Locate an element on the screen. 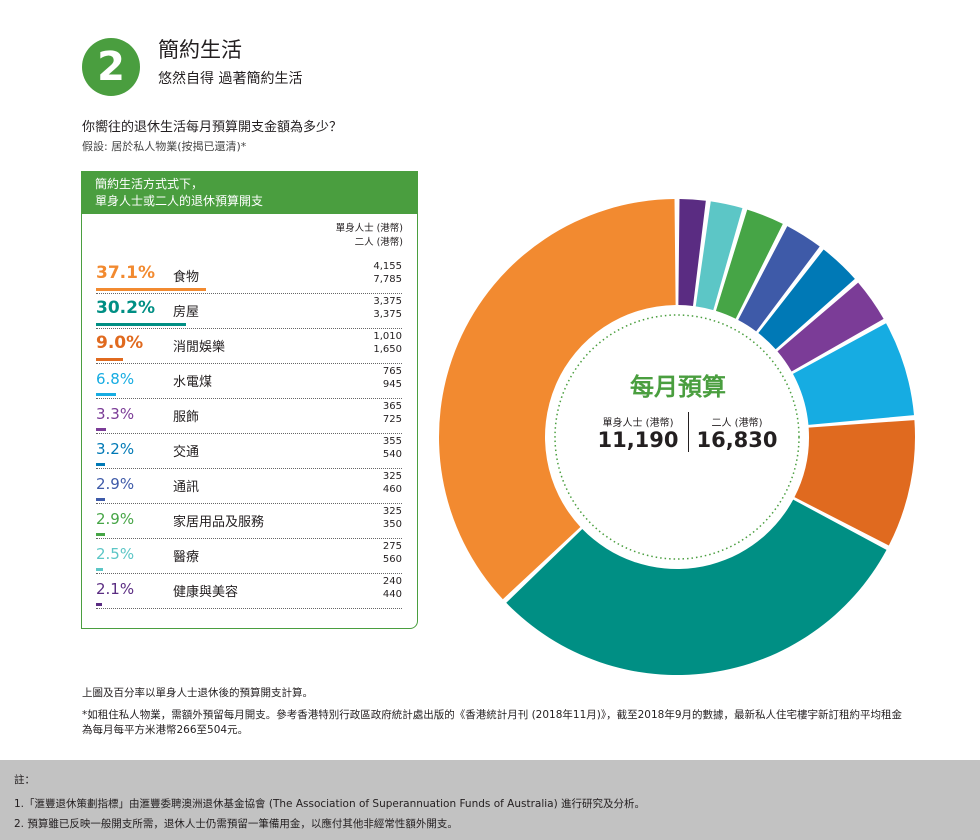 The image size is (980, 840). row-value-single: 355 is located at coordinates (392, 441).